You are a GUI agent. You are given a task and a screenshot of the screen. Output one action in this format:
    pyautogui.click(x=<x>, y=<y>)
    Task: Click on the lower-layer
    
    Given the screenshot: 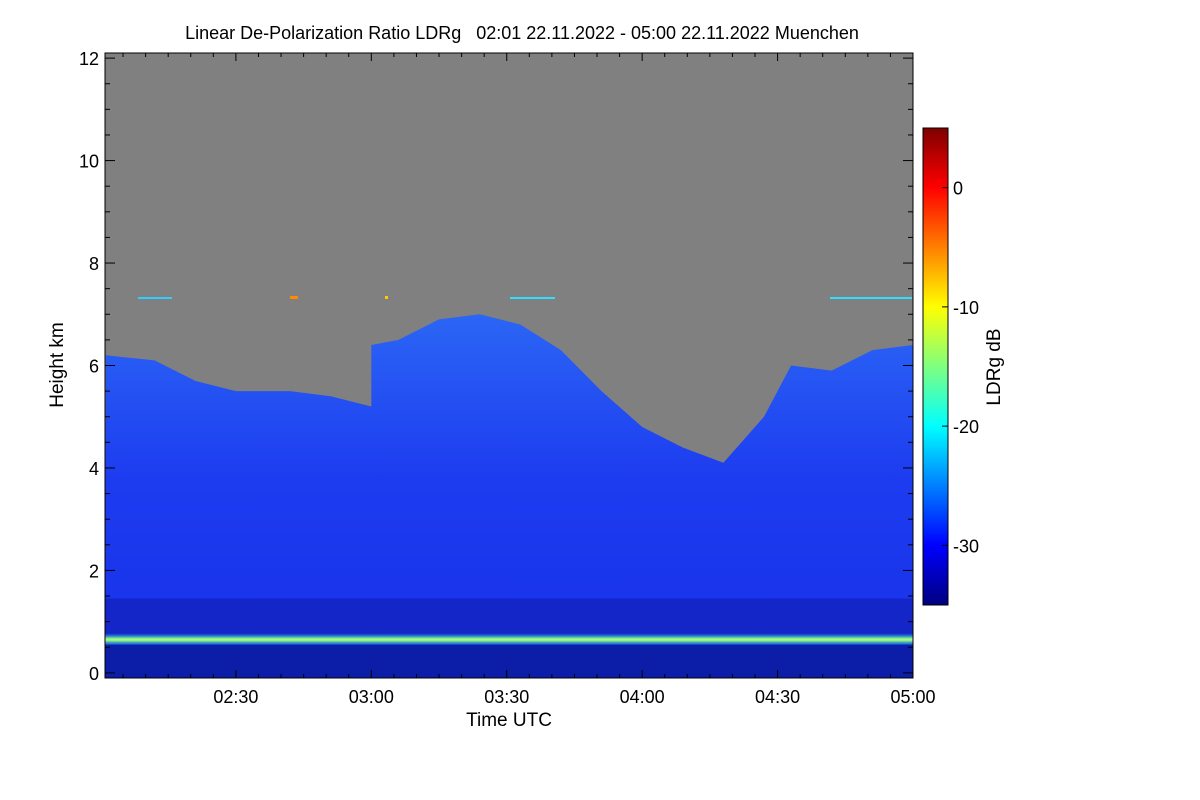 What is the action you would take?
    pyautogui.click(x=509, y=618)
    